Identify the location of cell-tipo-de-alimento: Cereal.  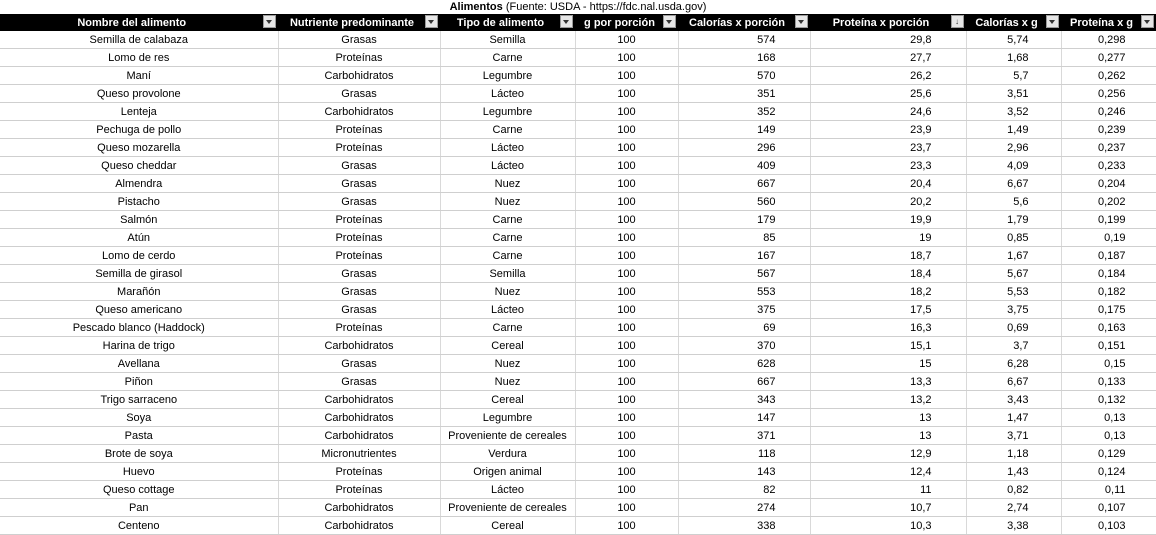
(508, 525).